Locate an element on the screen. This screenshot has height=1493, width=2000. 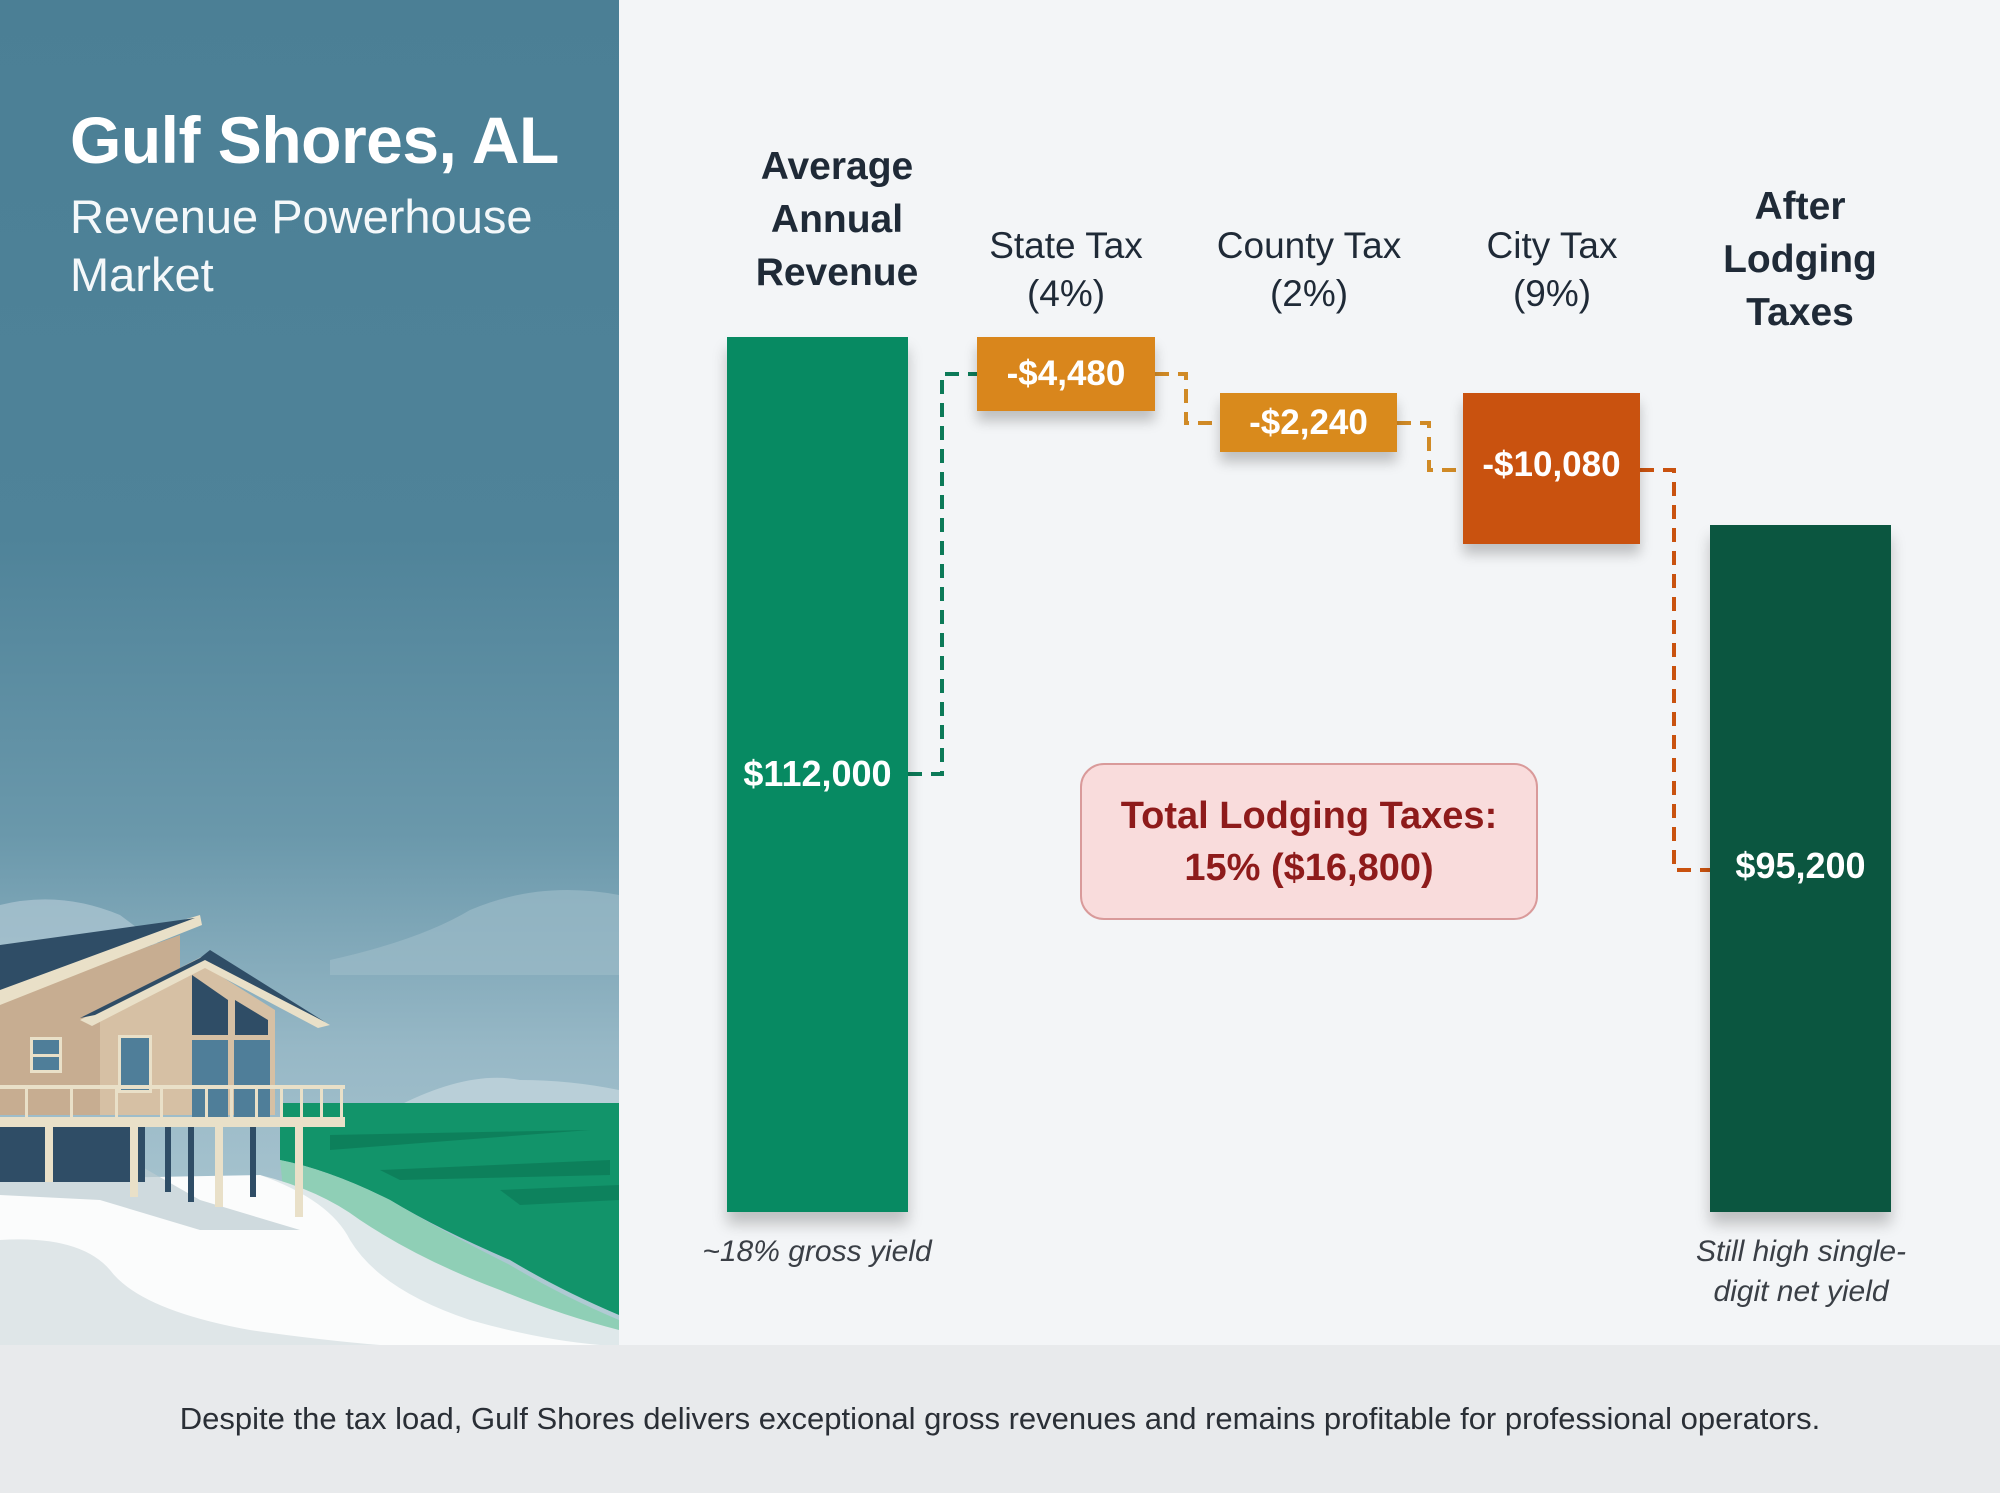
total-lodging-taxes-box: Total Lodging Taxes: 15% ($16,800) is located at coordinates (1309, 841).